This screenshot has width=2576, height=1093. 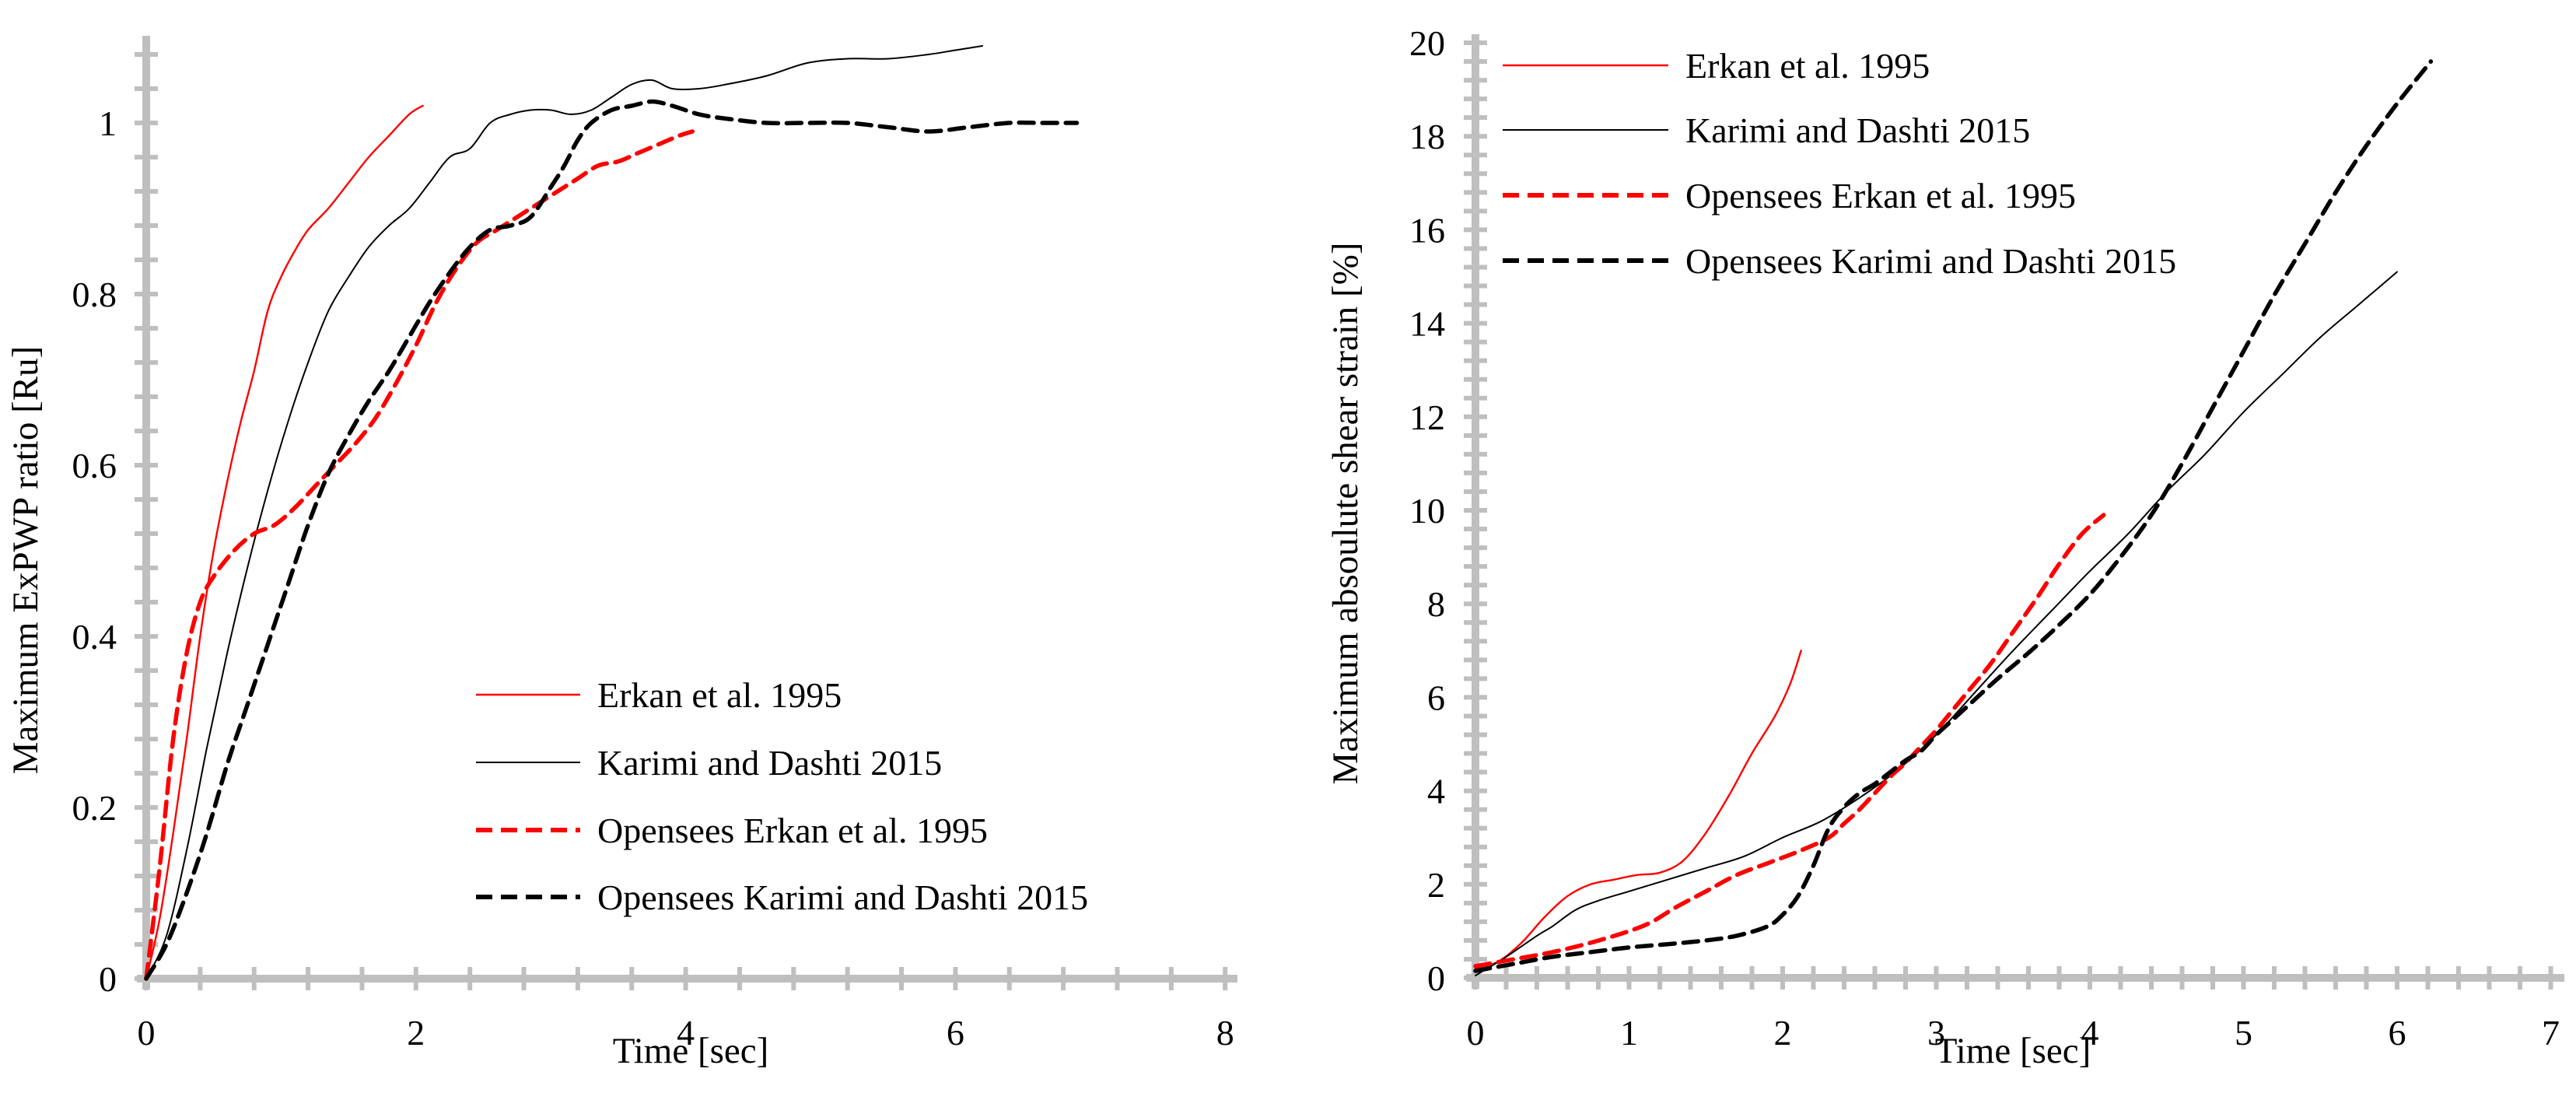 I want to click on legend-label: Karimi and Dashti 2015, so click(x=769, y=763).